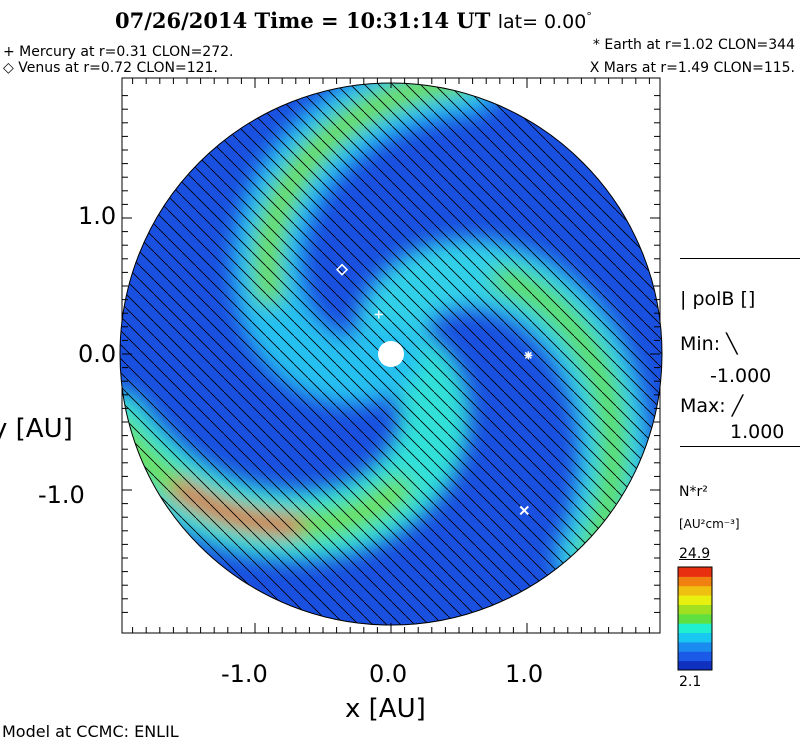 This screenshot has height=746, width=800. I want to click on title-lat: lat= 0.00, so click(542, 22).